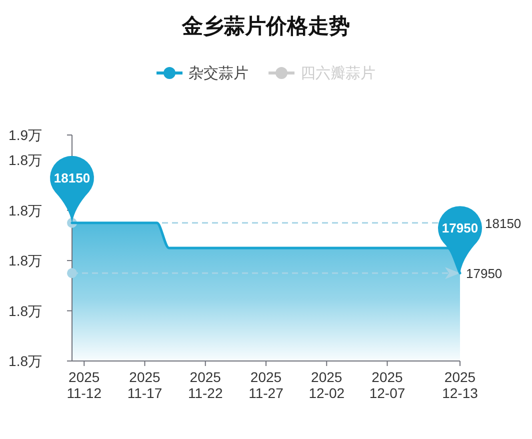 The height and width of the screenshot is (439, 532). What do you see at coordinates (72, 189) in the screenshot?
I see `pin: 18150` at bounding box center [72, 189].